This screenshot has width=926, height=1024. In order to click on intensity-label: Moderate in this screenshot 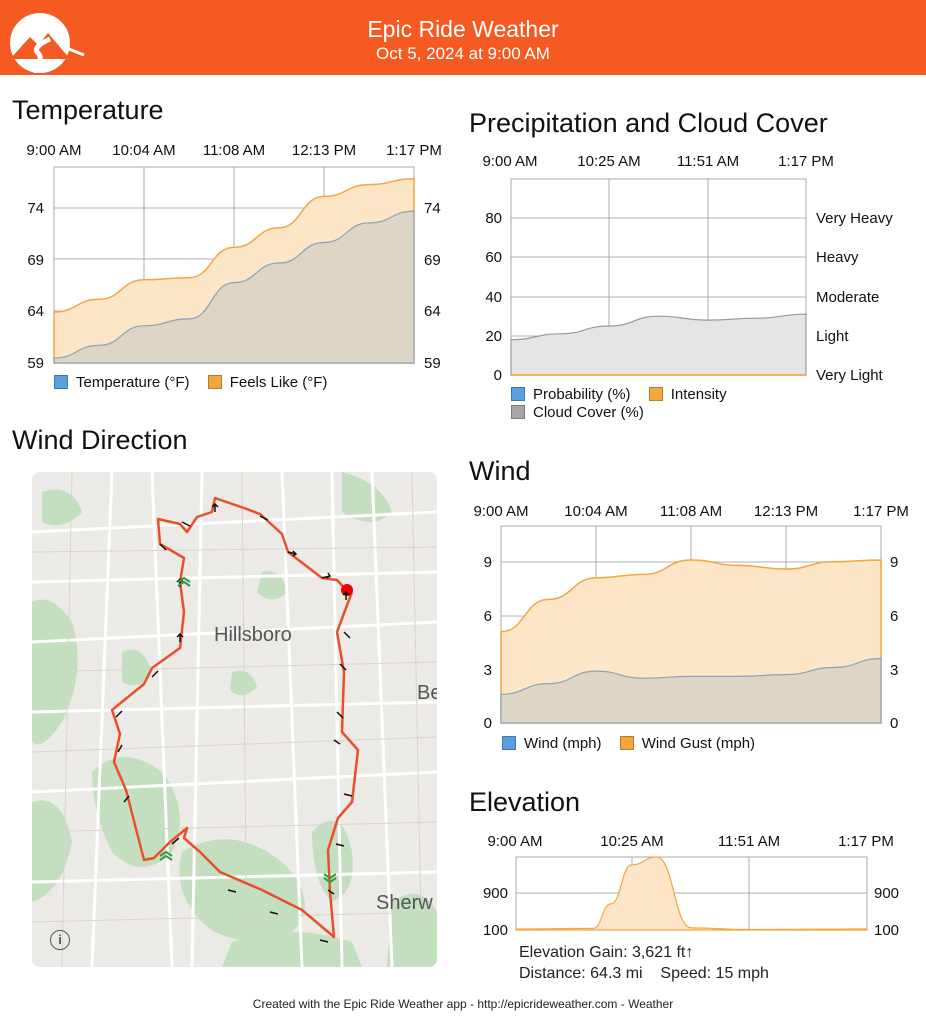, I will do `click(847, 297)`.